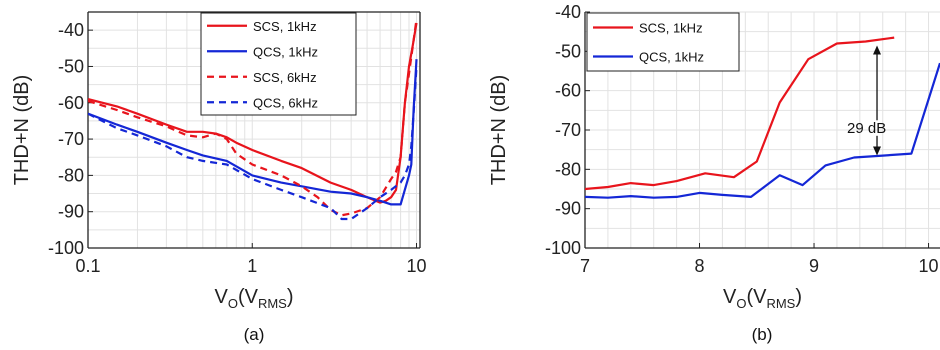  What do you see at coordinates (866, 128) in the screenshot?
I see `annotation-label: 29 dB` at bounding box center [866, 128].